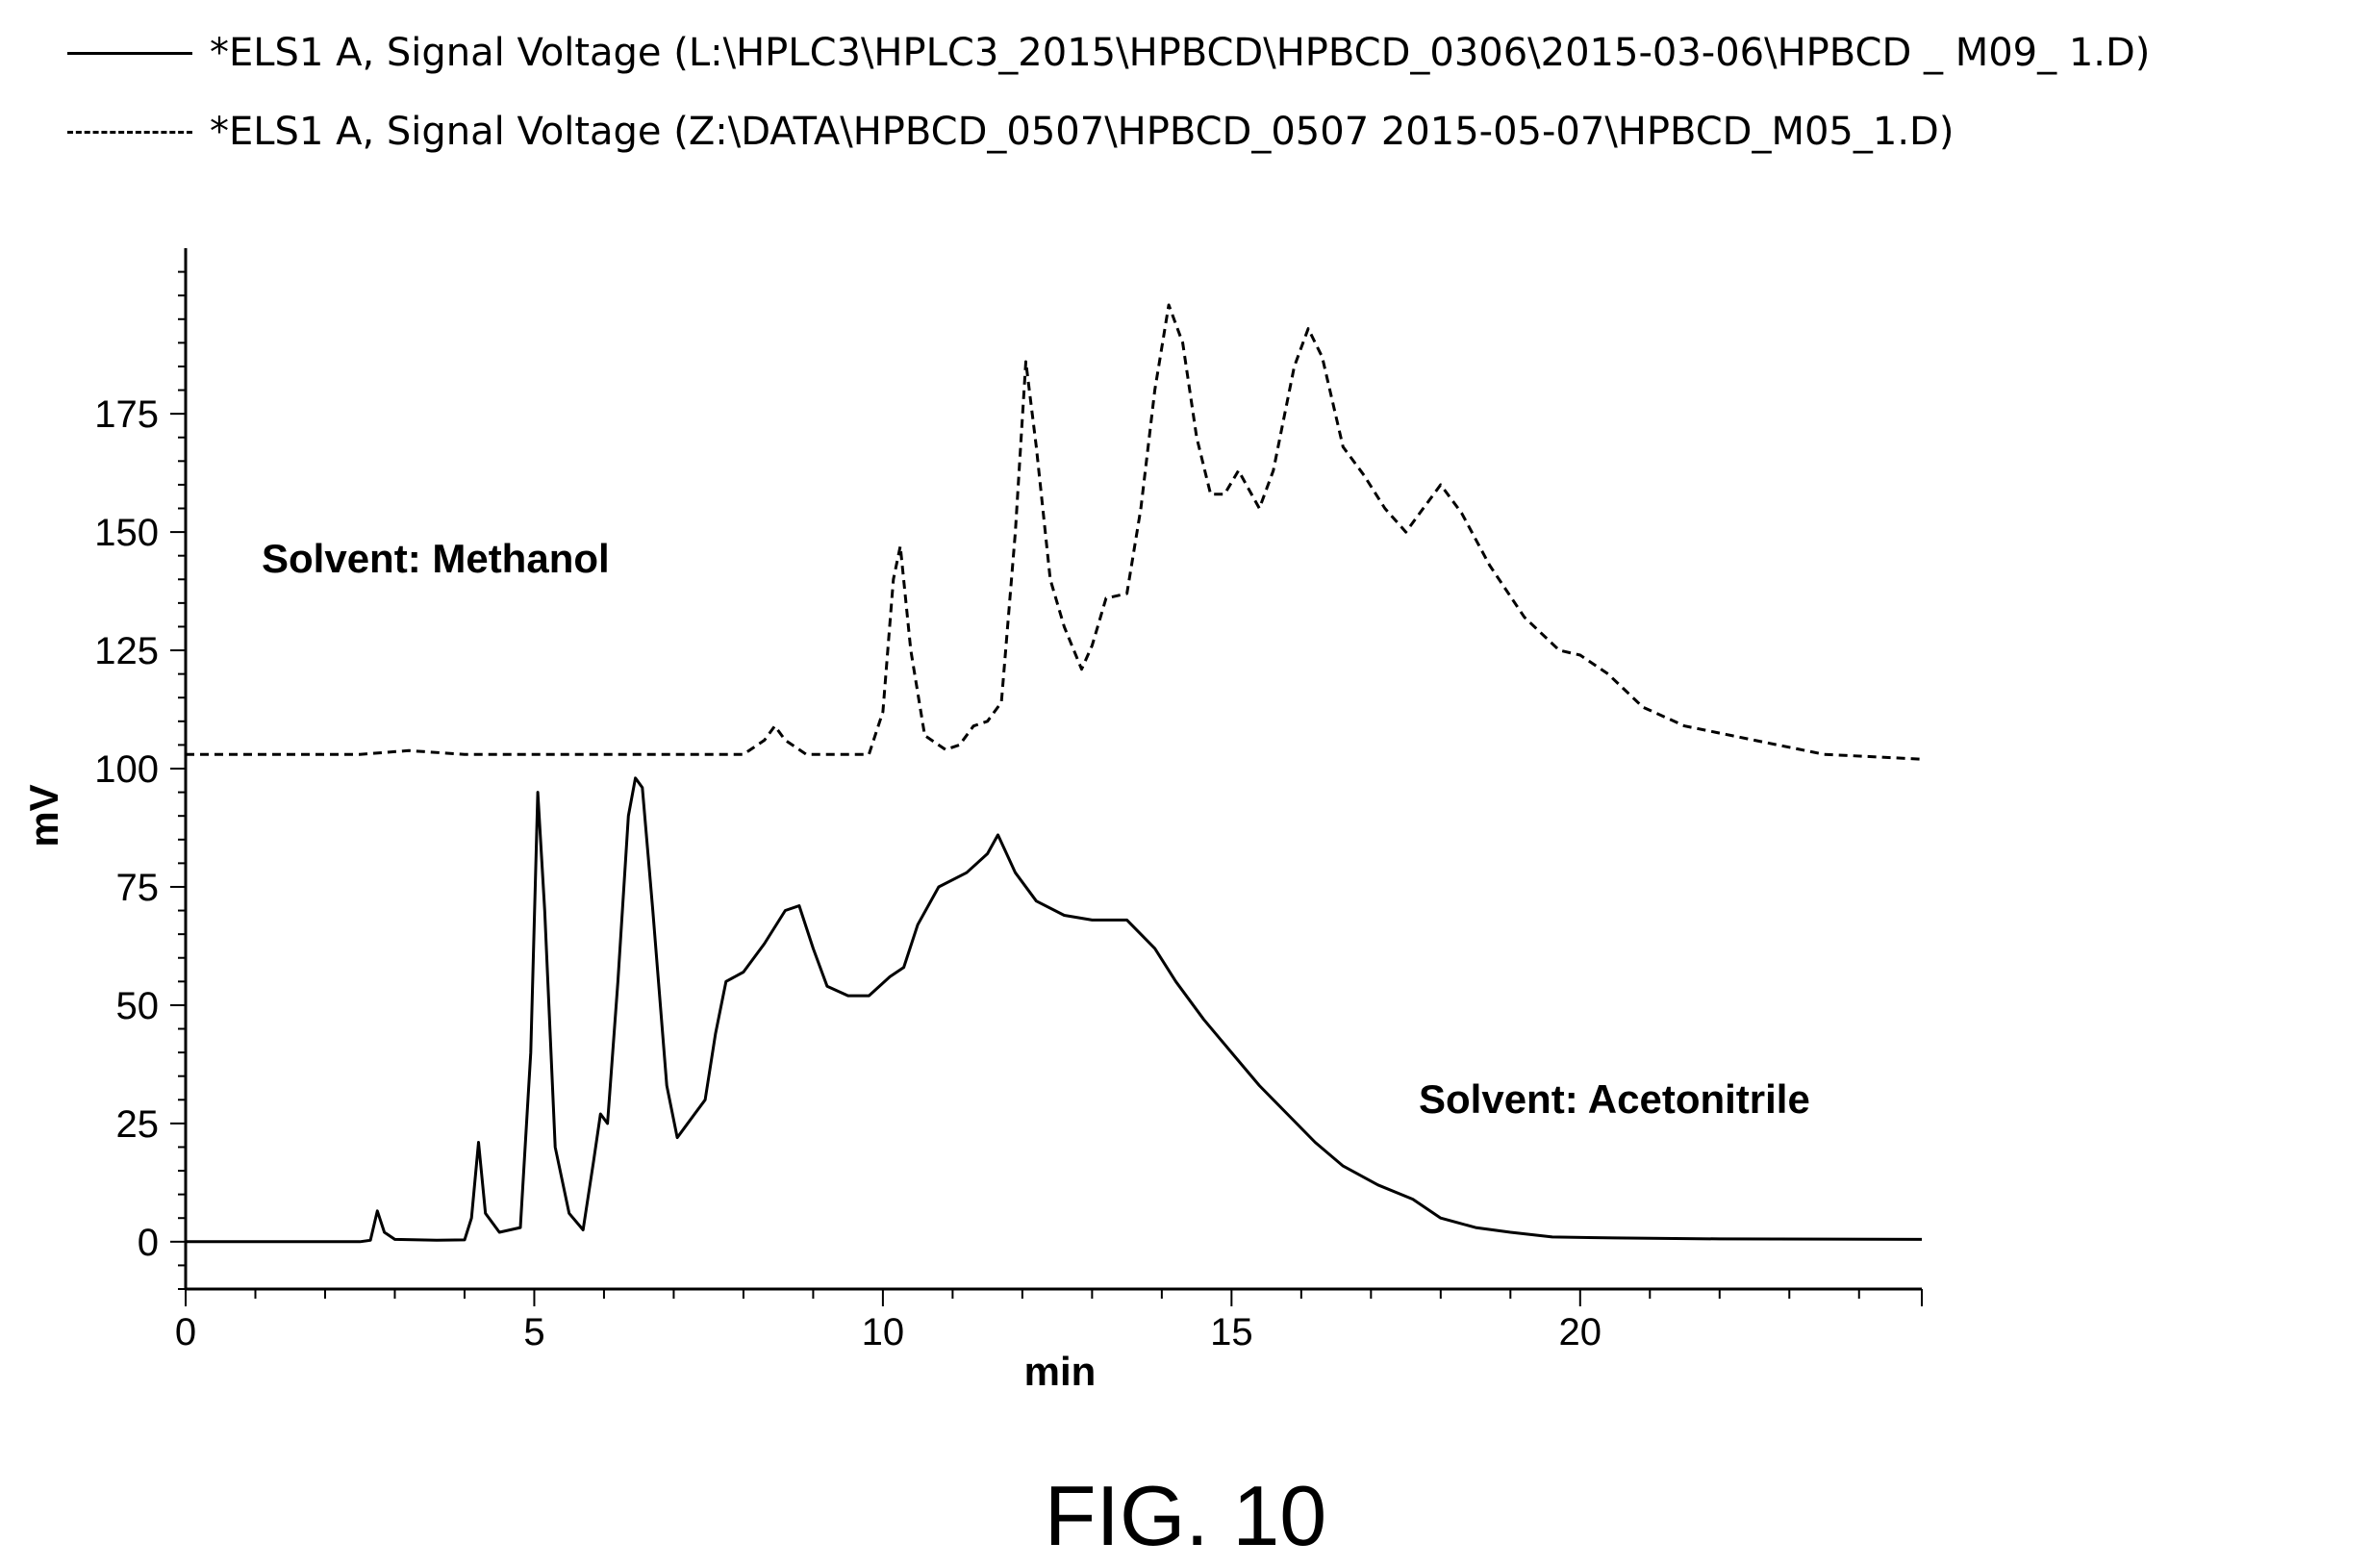  I want to click on x-tick-label: 20, so click(1581, 1332).